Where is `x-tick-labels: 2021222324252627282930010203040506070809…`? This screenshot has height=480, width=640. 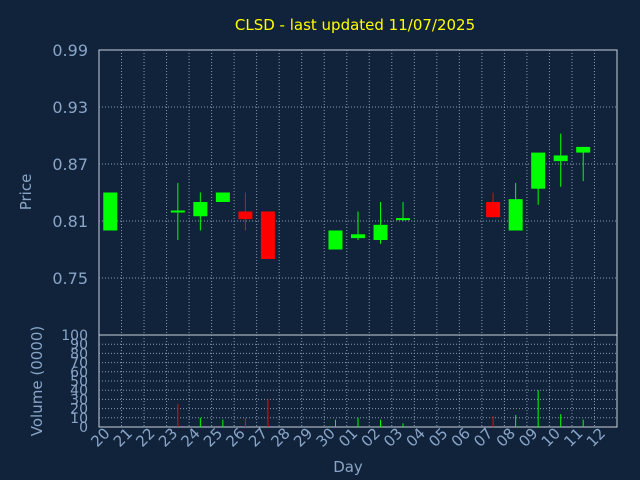 x-tick-labels: 2021222324252627282930010203040506070809… is located at coordinates (348, 437).